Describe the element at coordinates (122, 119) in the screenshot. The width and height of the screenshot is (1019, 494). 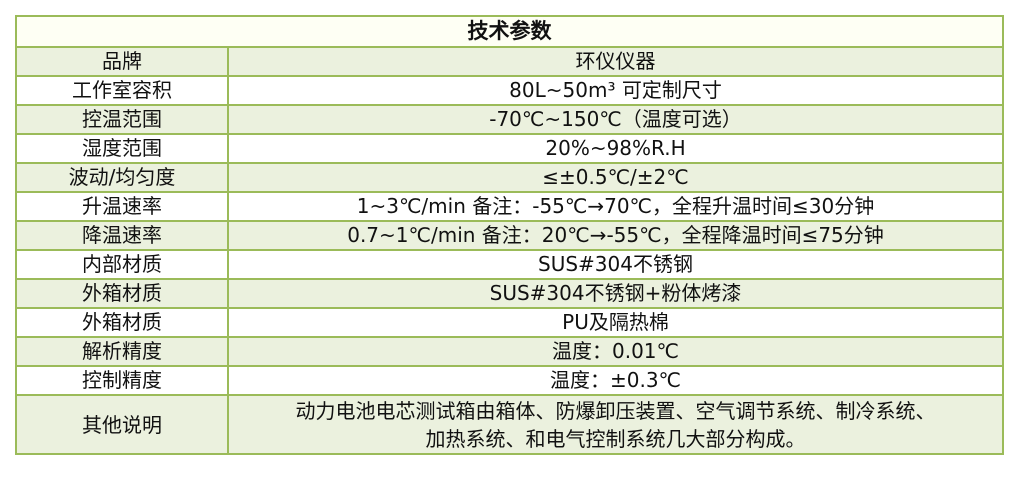
I see `spec-label: 控温范围` at that location.